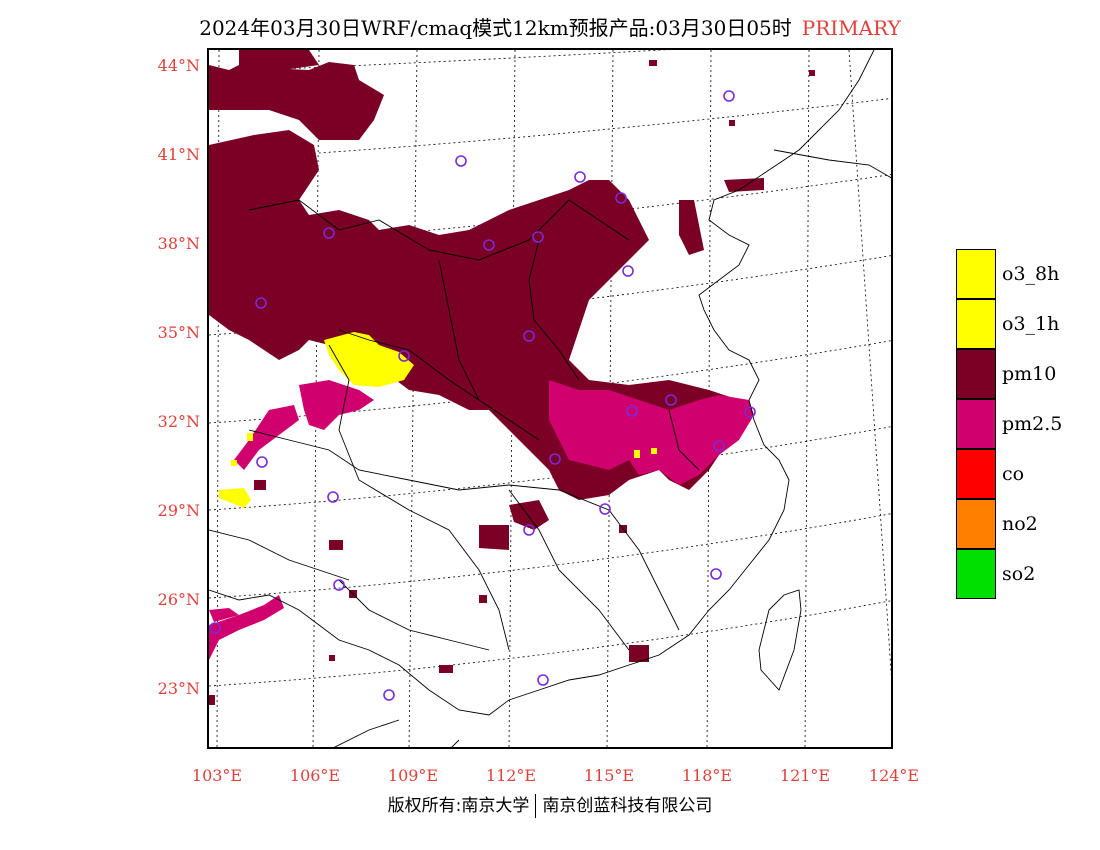 The width and height of the screenshot is (1100, 850). I want to click on legend-label-o3-8h: o3_8h, so click(1031, 274).